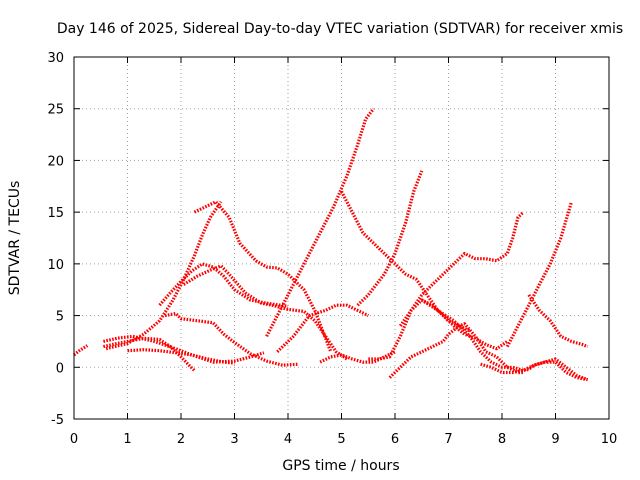 Image resolution: width=640 pixels, height=480 pixels. Describe the element at coordinates (341, 439) in the screenshot. I see `x-tick-label: 5` at that location.